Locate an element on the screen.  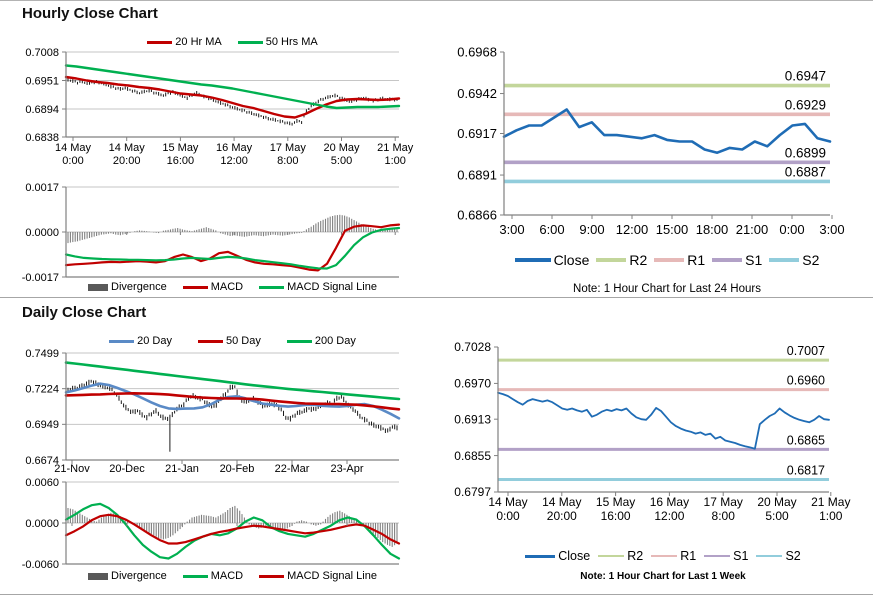
y-axis-label: 0.6970 is located at coordinates (472, 384).